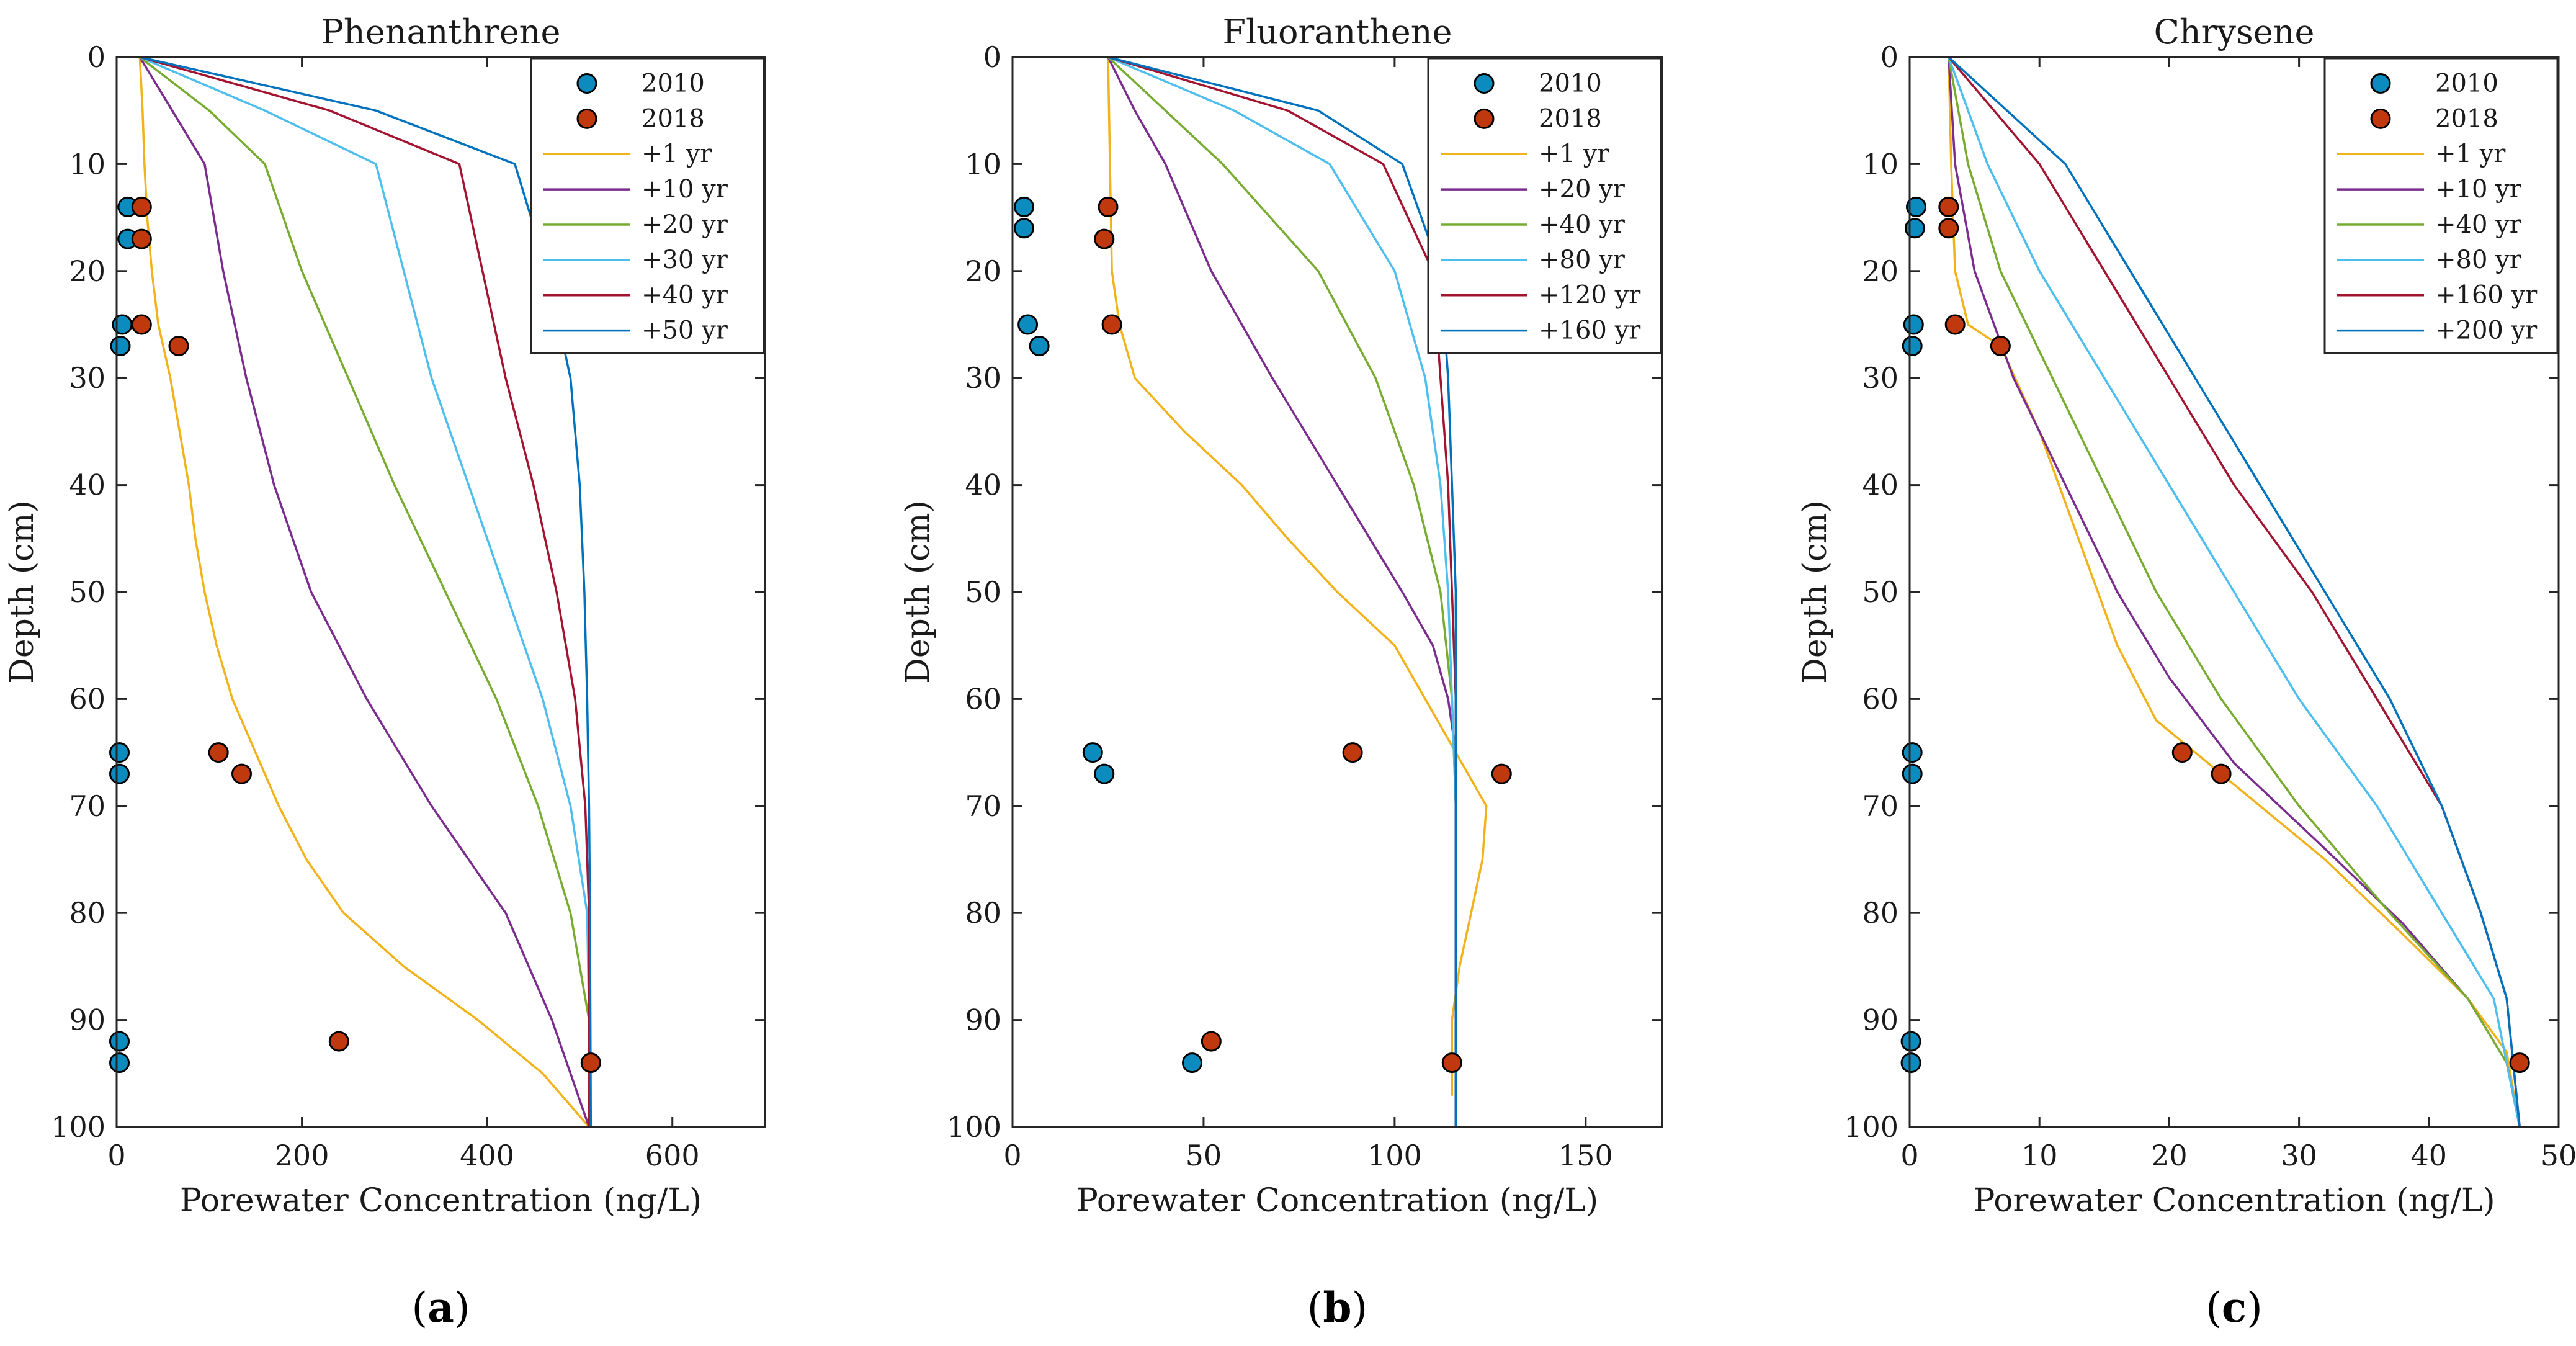 The image size is (2576, 1346). I want to click on y-tick-label: 10, so click(983, 164).